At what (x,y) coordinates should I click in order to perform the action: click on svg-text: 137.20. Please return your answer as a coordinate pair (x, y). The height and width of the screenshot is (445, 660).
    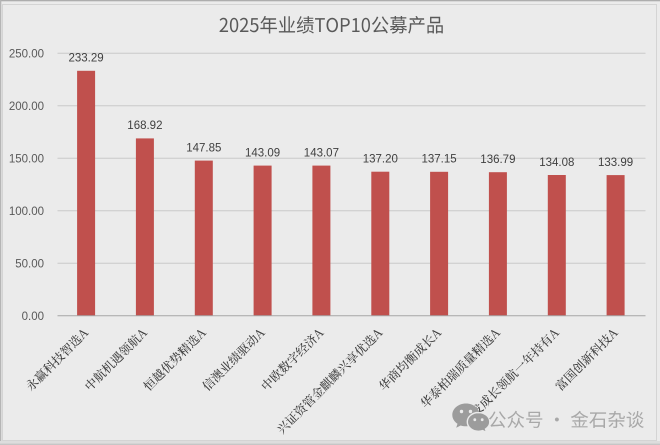
    Looking at the image, I should click on (380, 160).